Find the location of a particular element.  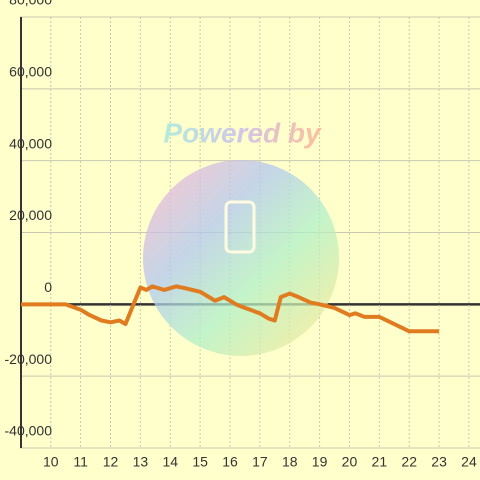

x-tick-label: 17 is located at coordinates (260, 462).